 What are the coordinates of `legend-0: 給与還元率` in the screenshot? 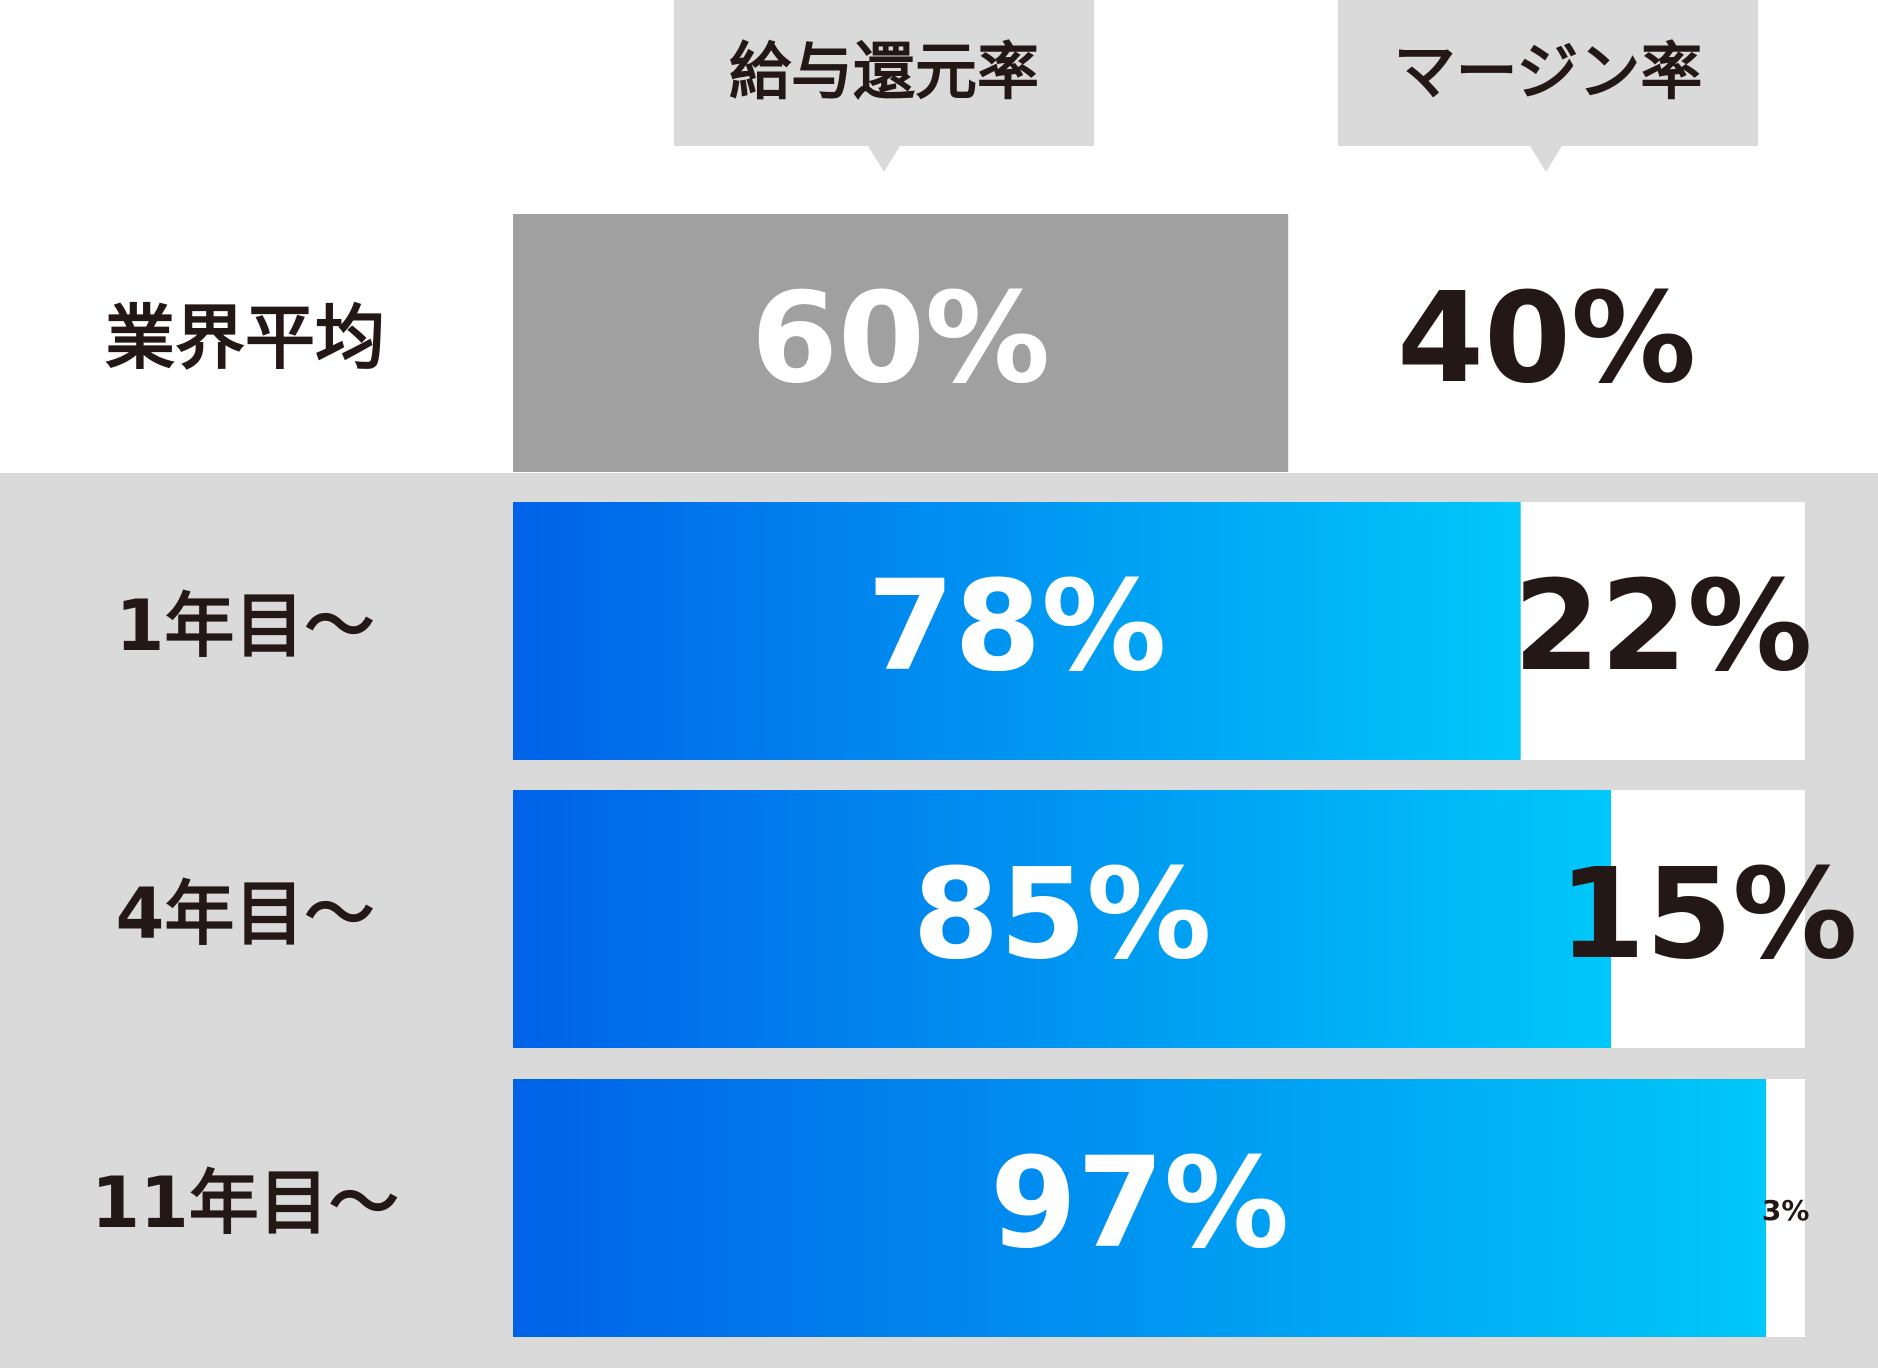 It's located at (884, 86).